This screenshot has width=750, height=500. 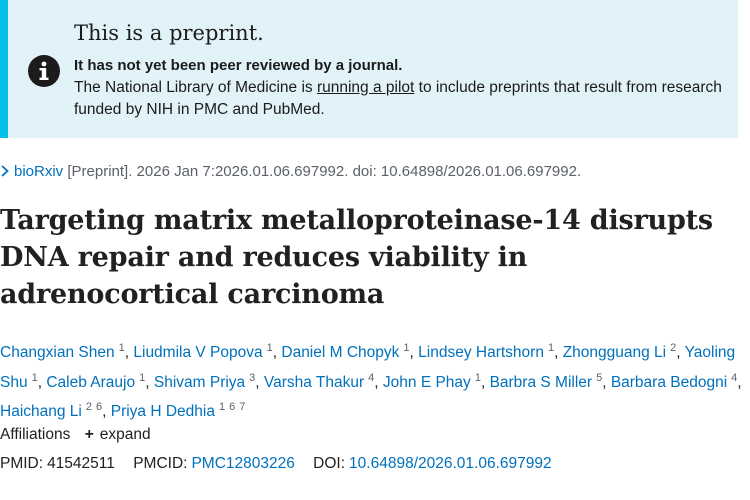 I want to click on author-name-link: Barbra S Miller, so click(x=541, y=382).